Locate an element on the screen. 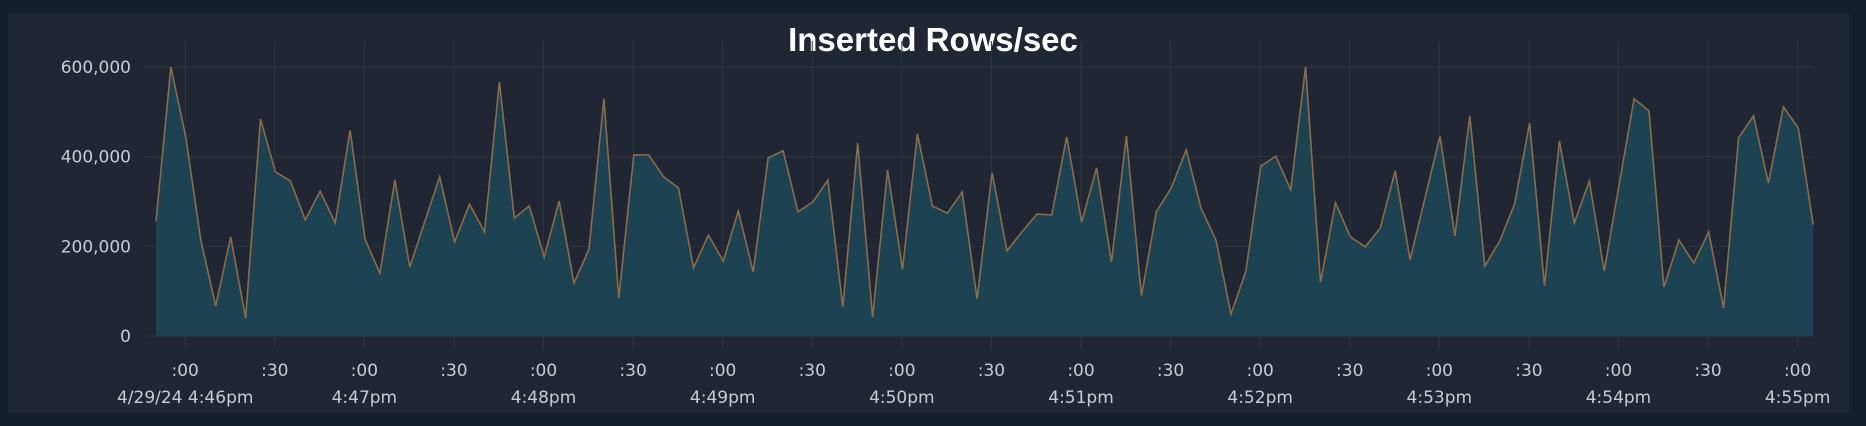  y-tick-label: 200,000 is located at coordinates (96, 247).